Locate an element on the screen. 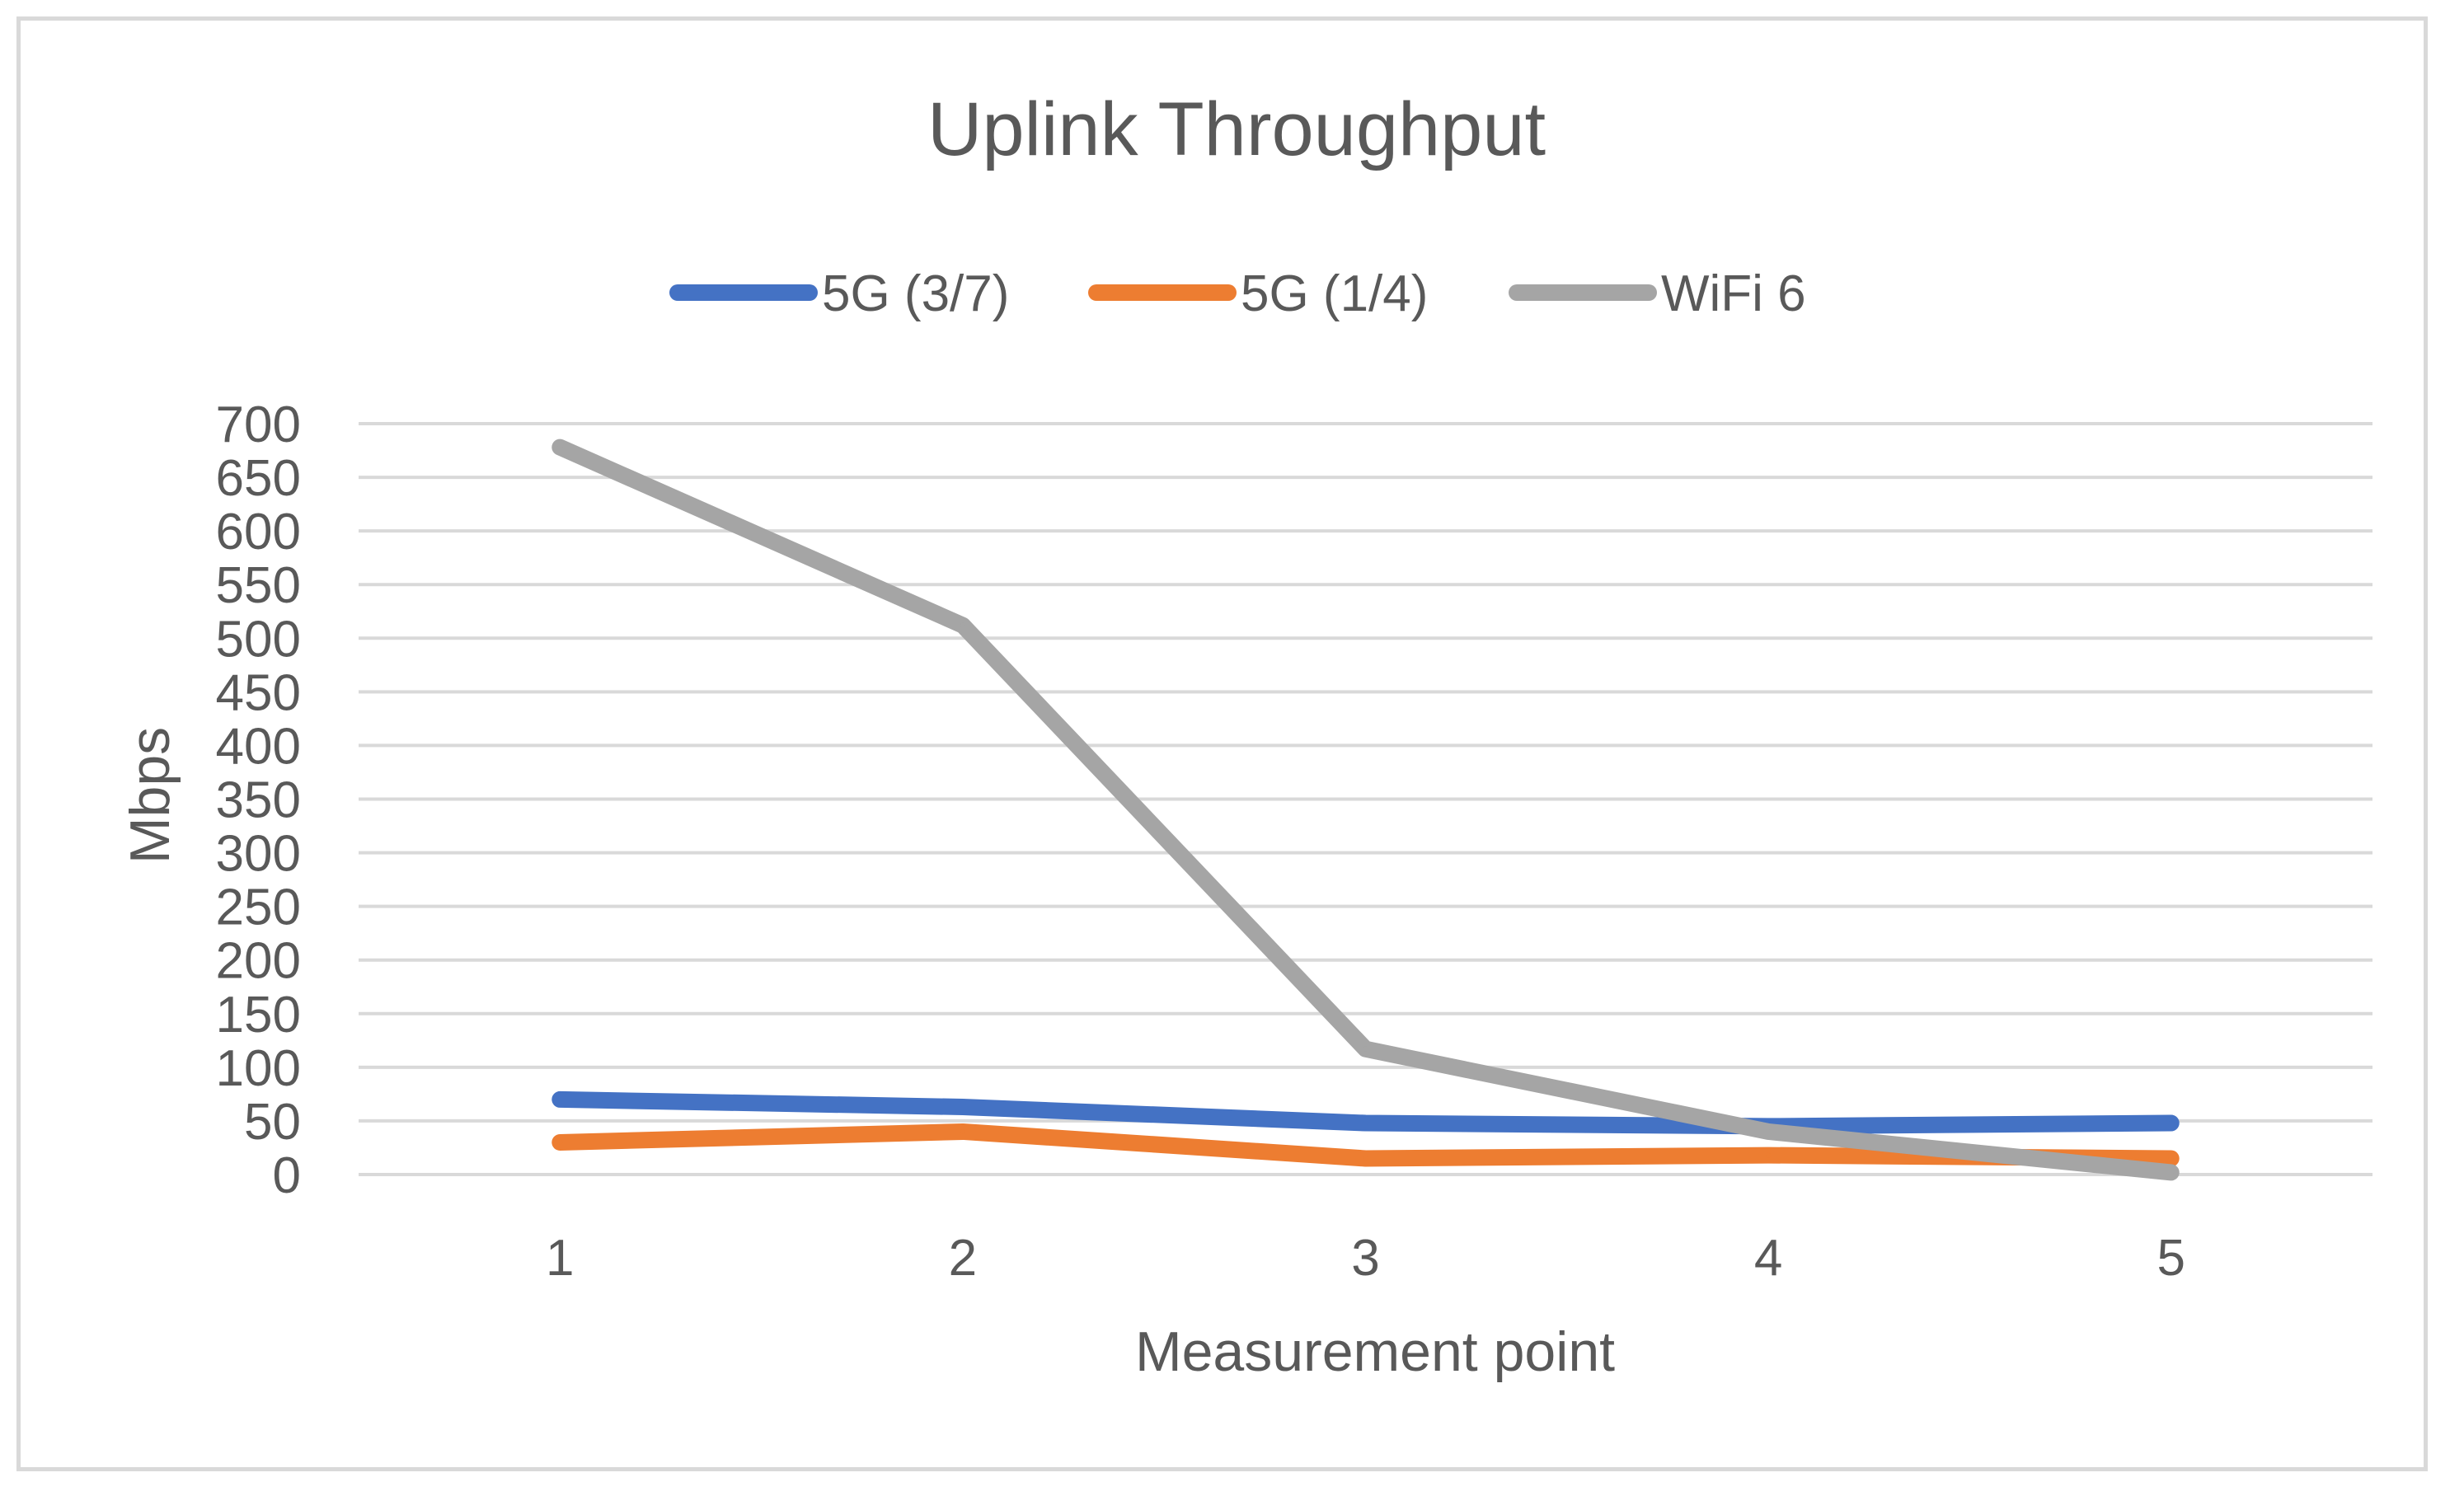 The width and height of the screenshot is (2464, 1496). y-tick-label-550: 550 is located at coordinates (258, 585).